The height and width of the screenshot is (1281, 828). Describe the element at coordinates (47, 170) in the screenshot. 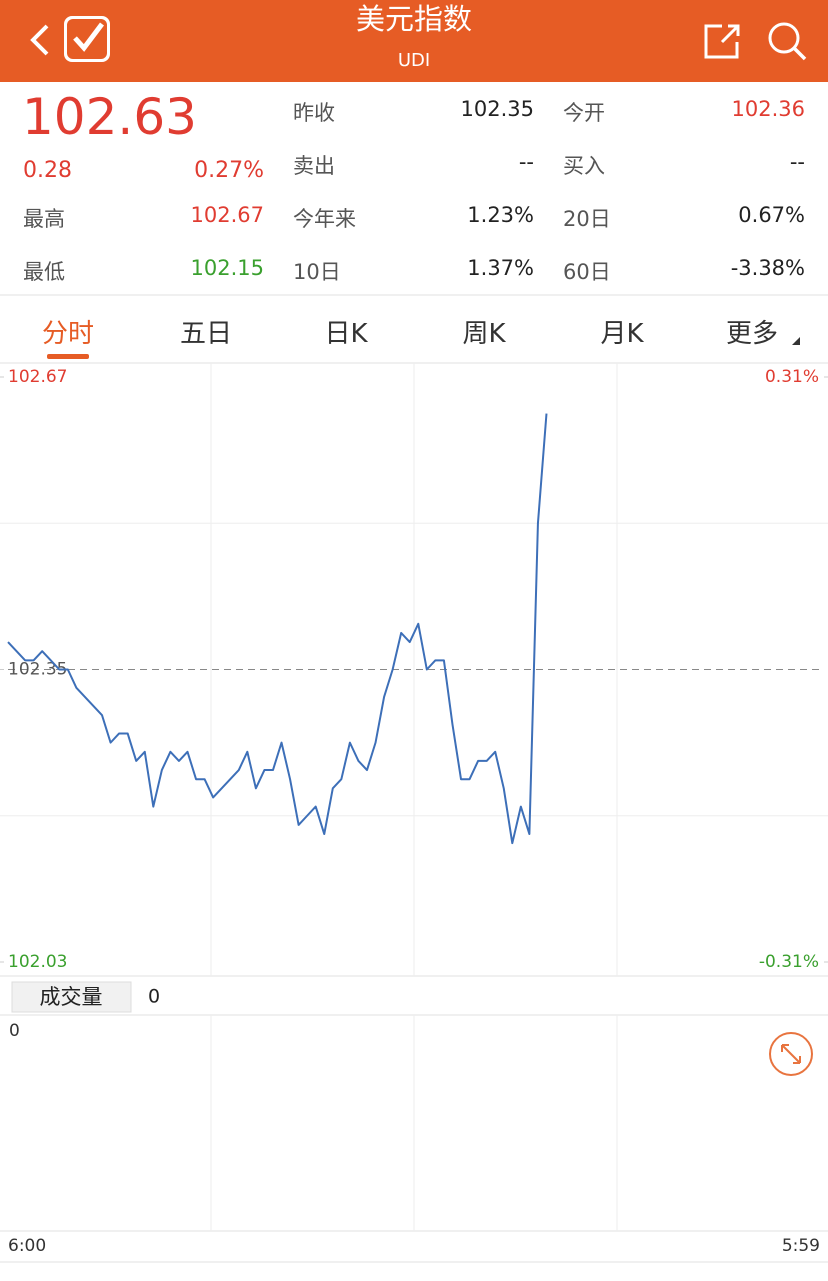

I see `change: 0.28` at that location.